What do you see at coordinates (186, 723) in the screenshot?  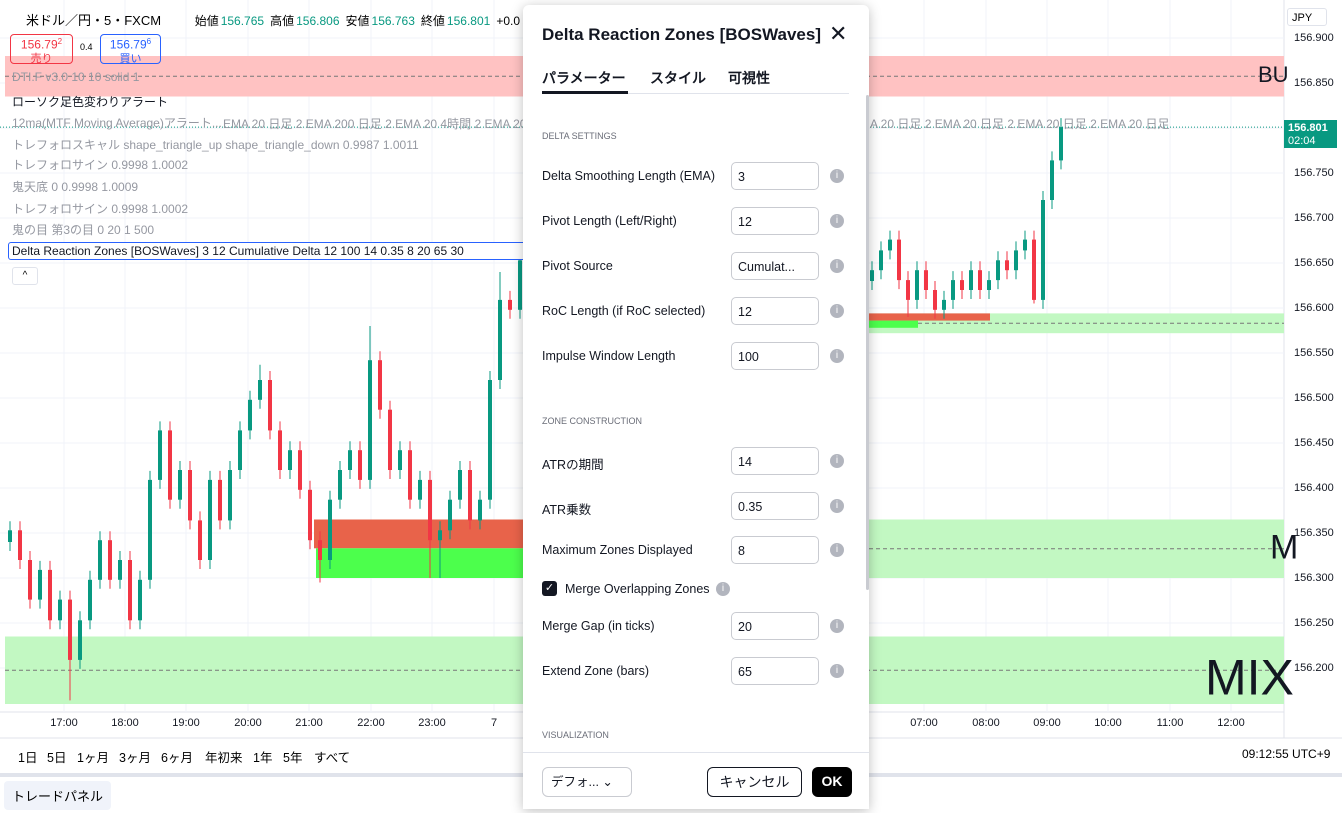 I see `time-label: 19:00` at bounding box center [186, 723].